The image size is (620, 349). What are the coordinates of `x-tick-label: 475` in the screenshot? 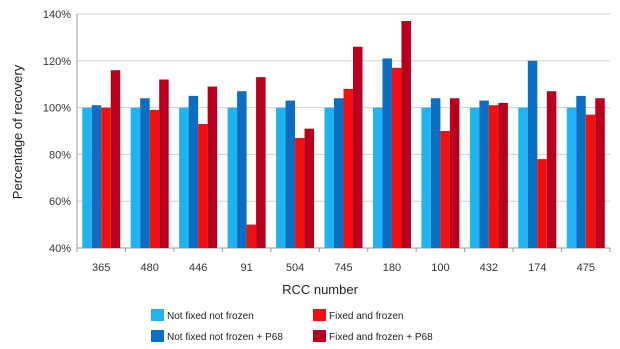 It's located at (586, 268).